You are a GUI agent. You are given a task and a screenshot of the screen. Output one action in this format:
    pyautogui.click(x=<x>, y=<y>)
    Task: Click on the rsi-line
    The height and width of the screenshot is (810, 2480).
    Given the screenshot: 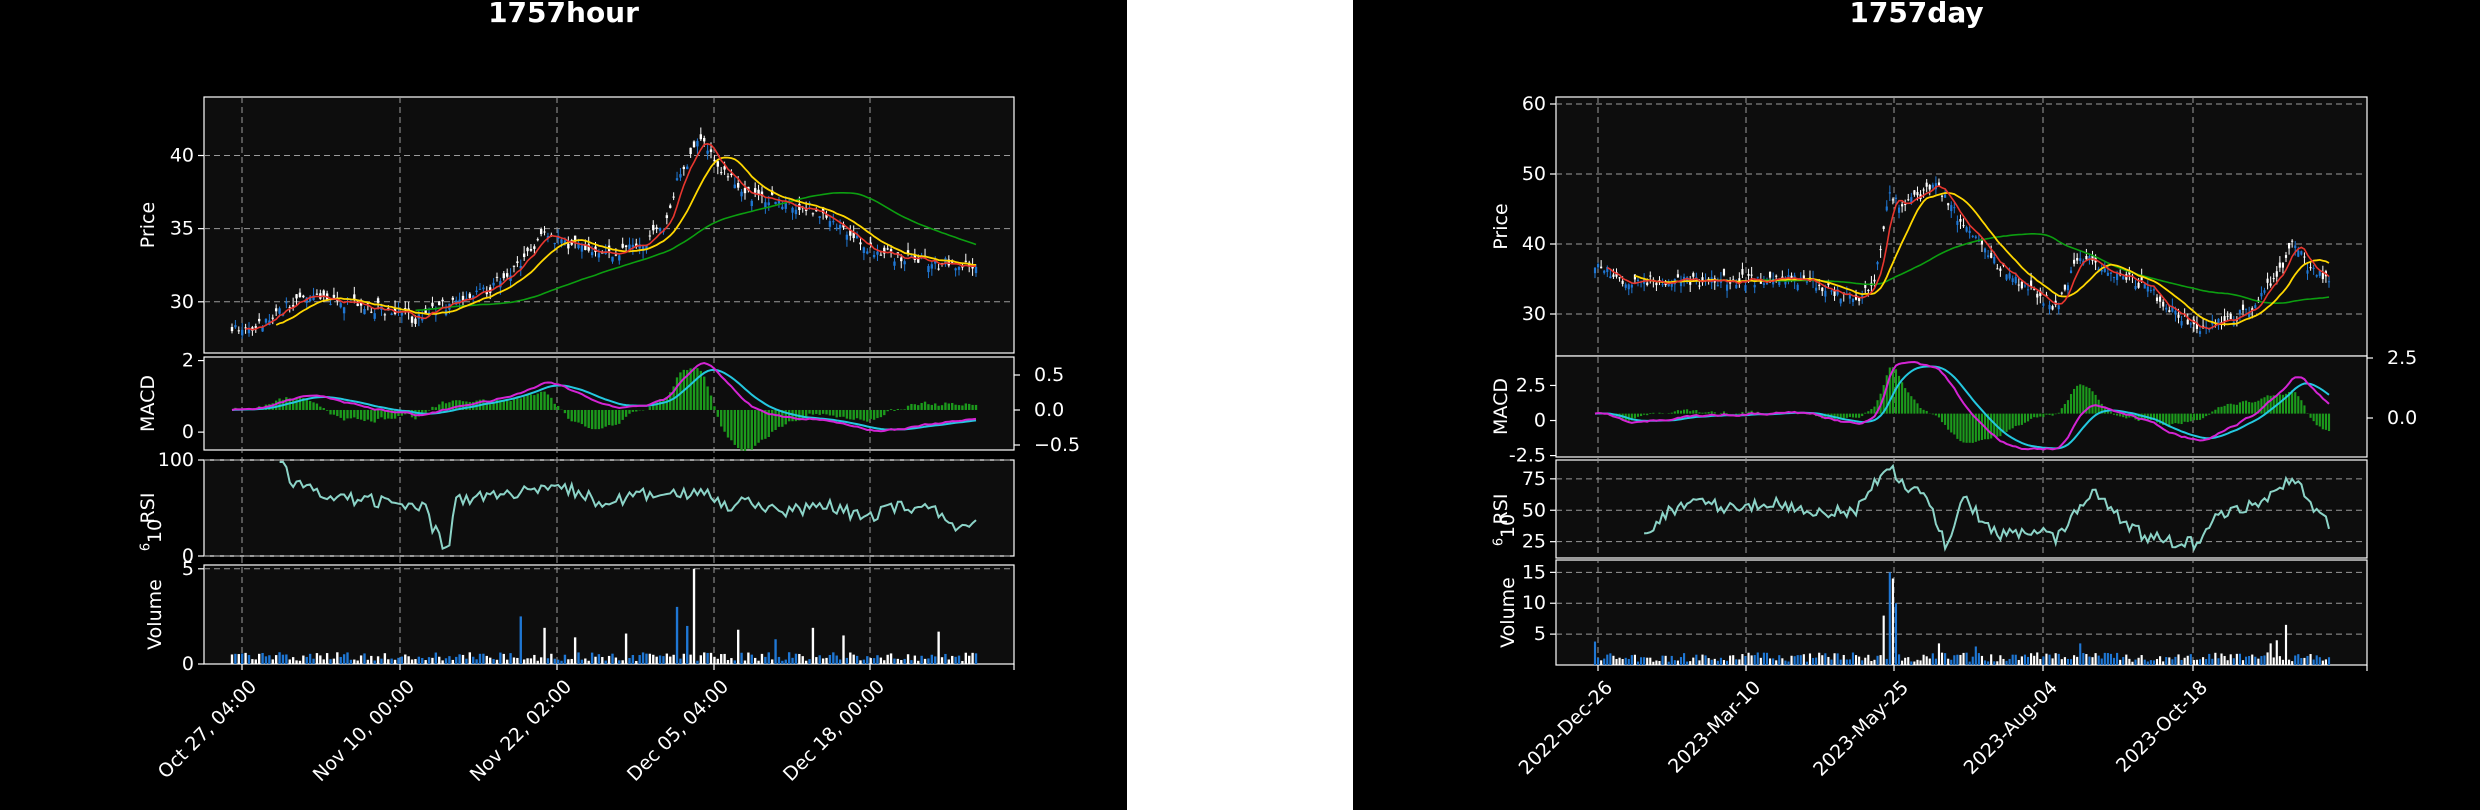 What is the action you would take?
    pyautogui.click(x=1987, y=507)
    